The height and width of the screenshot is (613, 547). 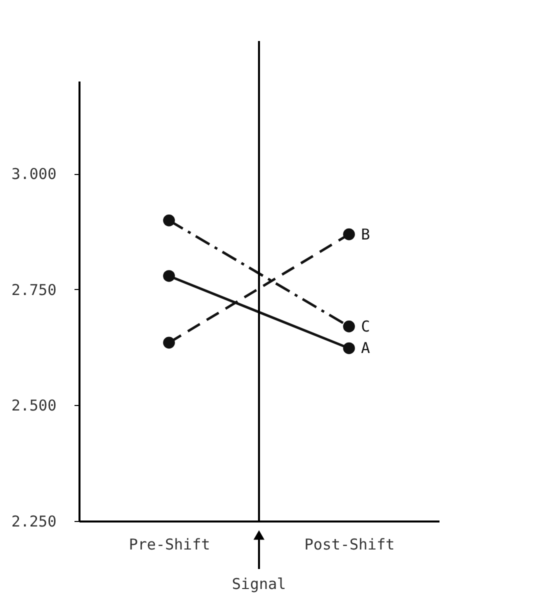 I want to click on x-tick-label: Post-Shift, so click(x=349, y=545).